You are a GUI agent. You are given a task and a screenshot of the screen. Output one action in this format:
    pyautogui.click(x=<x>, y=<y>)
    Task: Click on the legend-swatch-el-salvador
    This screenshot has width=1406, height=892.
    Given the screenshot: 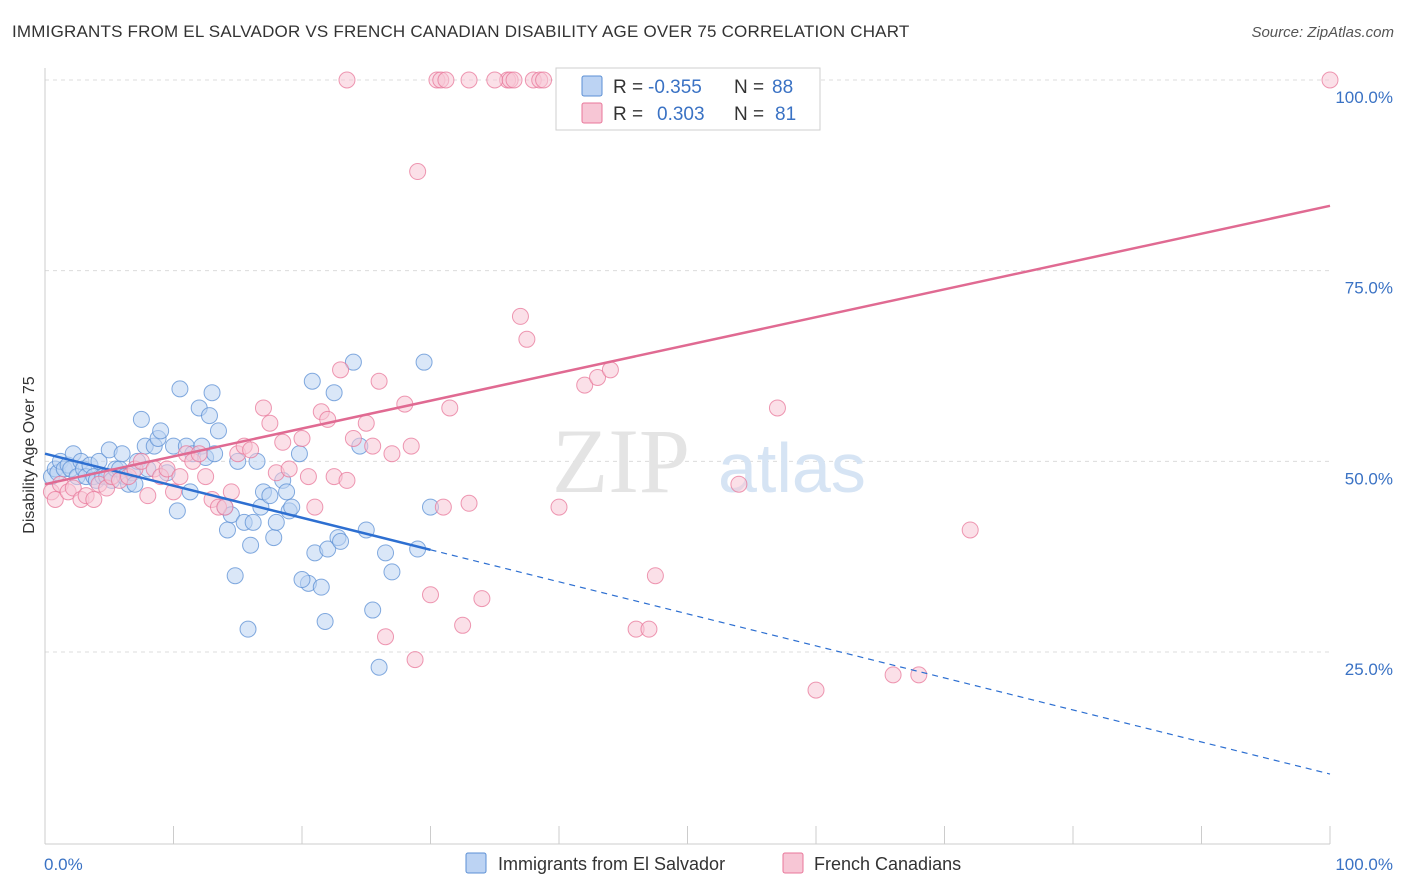 What is the action you would take?
    pyautogui.click(x=476, y=863)
    